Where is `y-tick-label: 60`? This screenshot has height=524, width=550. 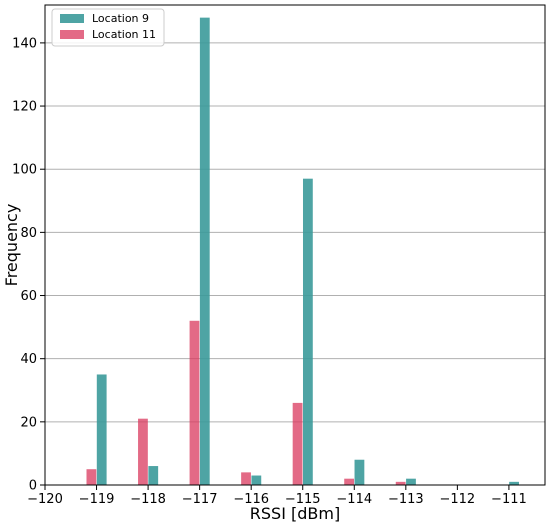
y-tick-label: 60 is located at coordinates (28, 296).